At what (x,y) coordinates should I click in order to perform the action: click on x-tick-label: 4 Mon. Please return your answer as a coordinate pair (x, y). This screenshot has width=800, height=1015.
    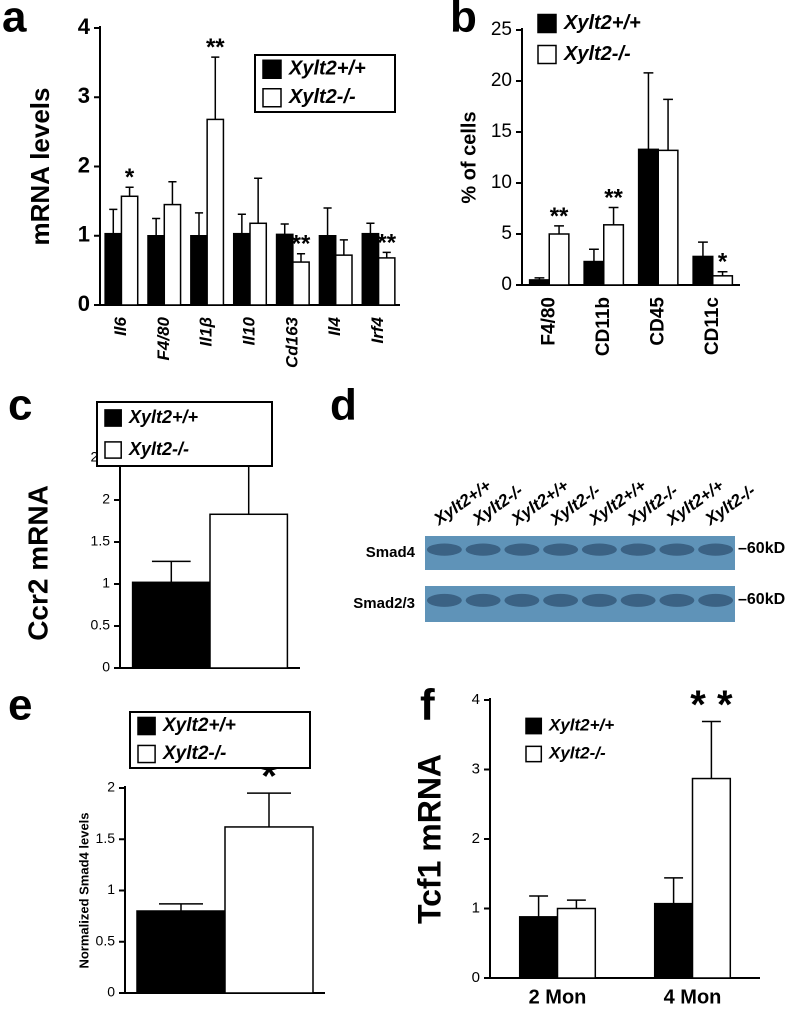
    Looking at the image, I should click on (693, 997).